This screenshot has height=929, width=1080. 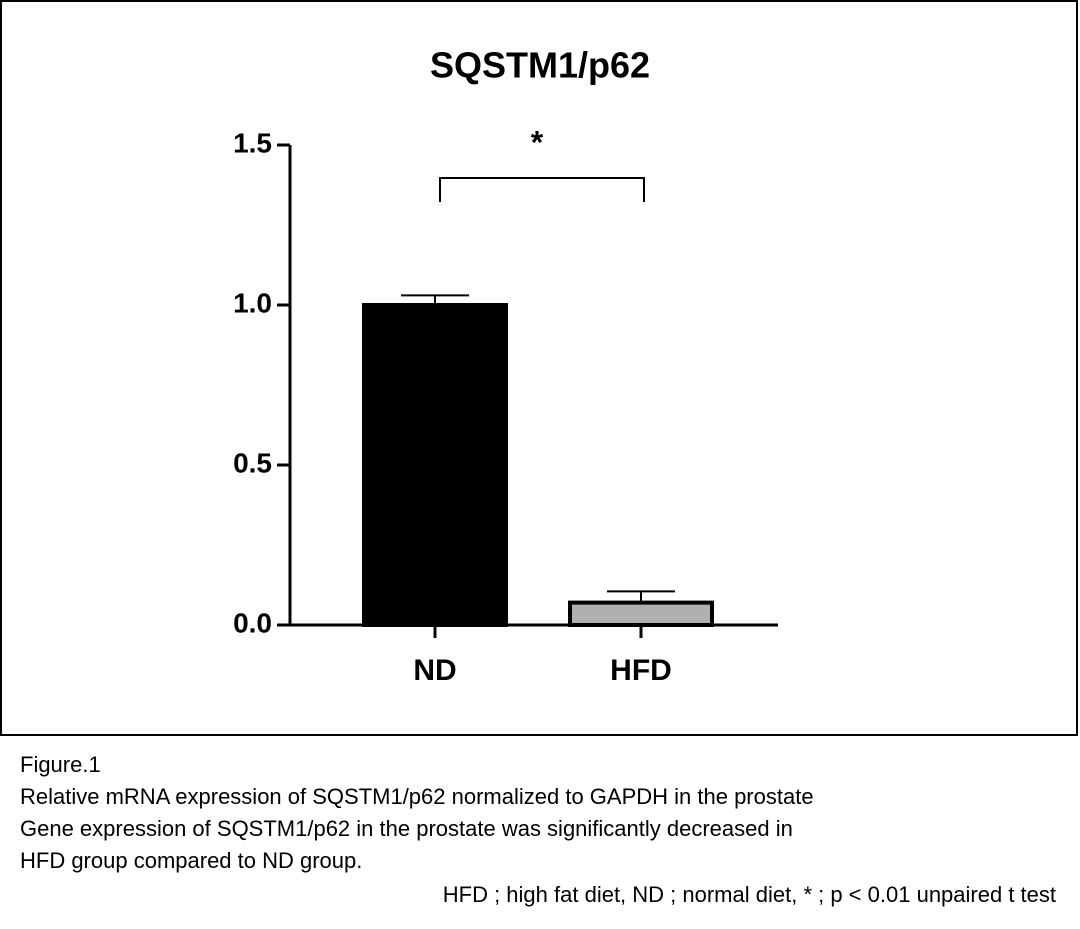 I want to click on y-tick-label: 0.5, so click(x=252, y=462).